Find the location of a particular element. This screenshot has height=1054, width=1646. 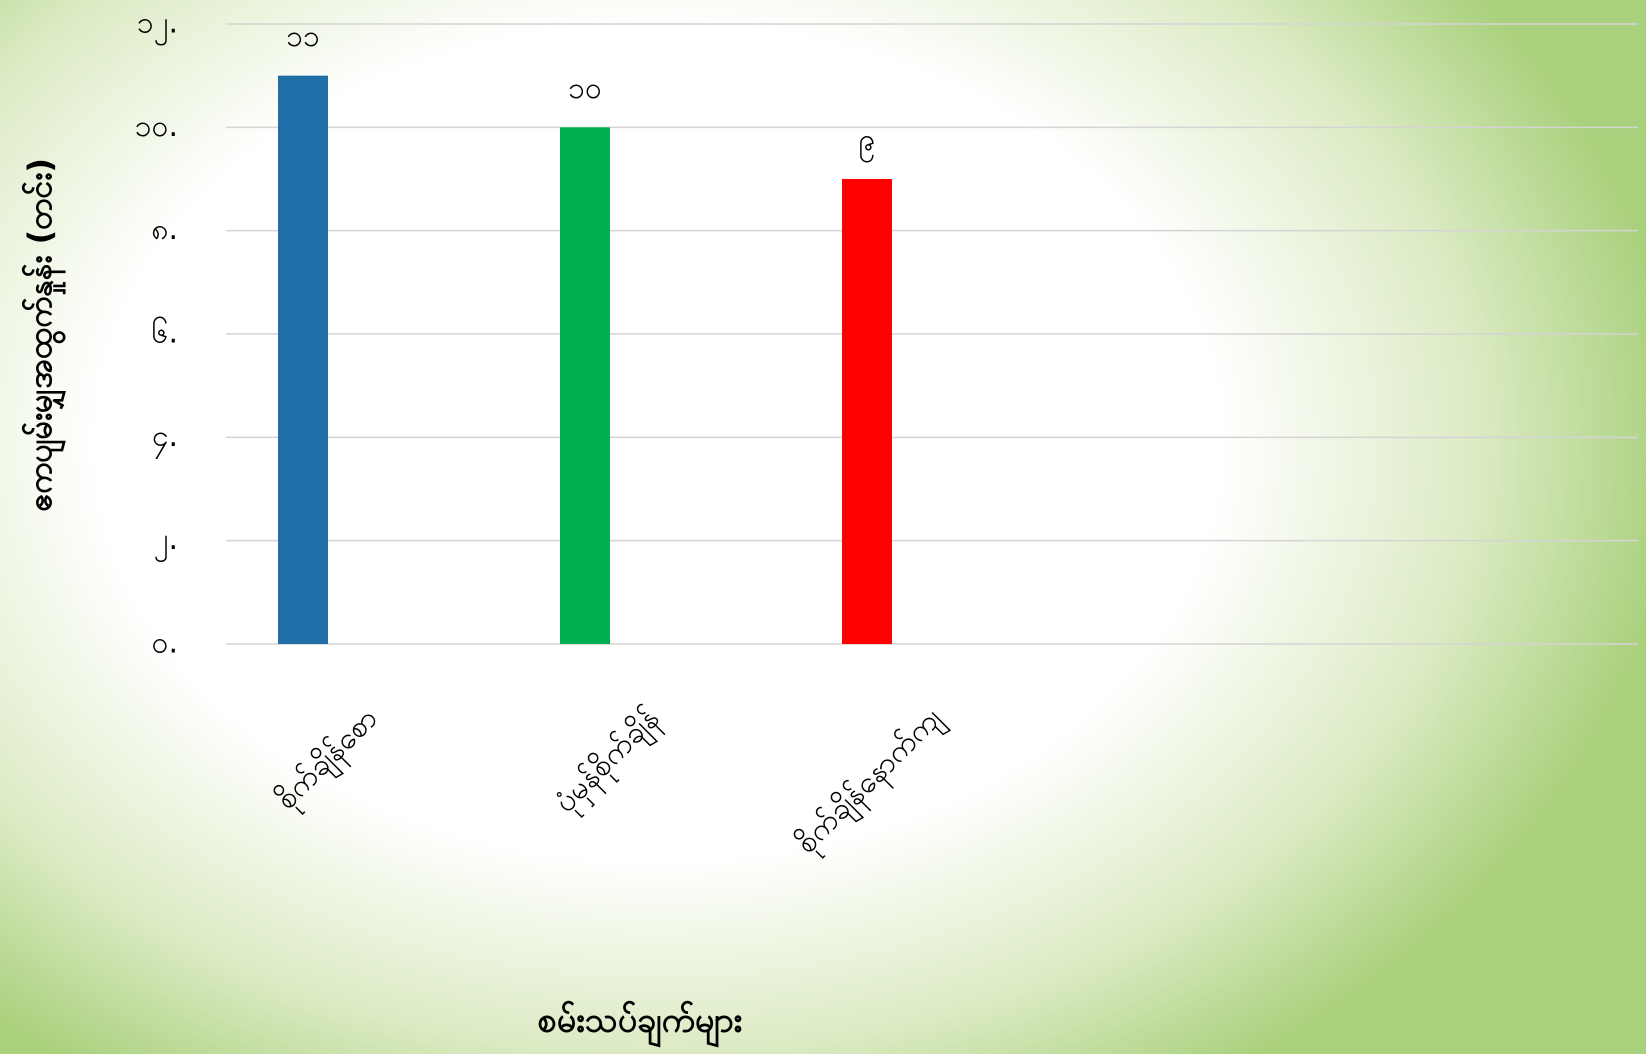

y-tick-label: ၁၀. is located at coordinates (156, 126).